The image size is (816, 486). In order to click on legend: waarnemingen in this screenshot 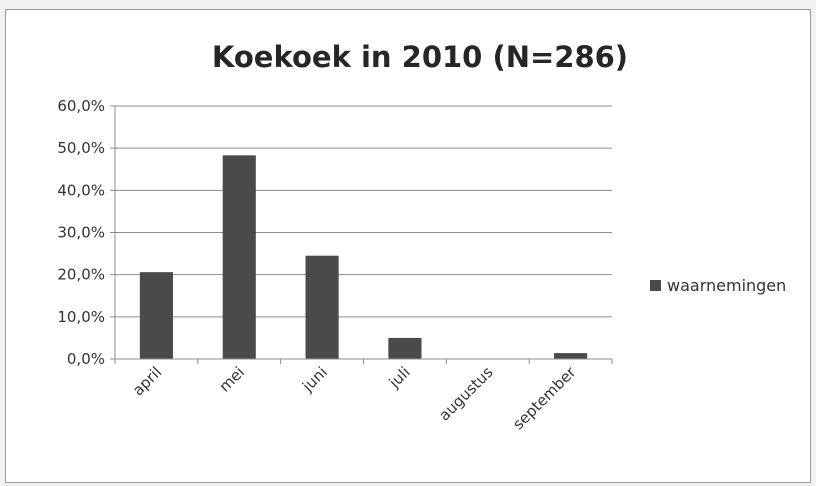, I will do `click(718, 285)`.